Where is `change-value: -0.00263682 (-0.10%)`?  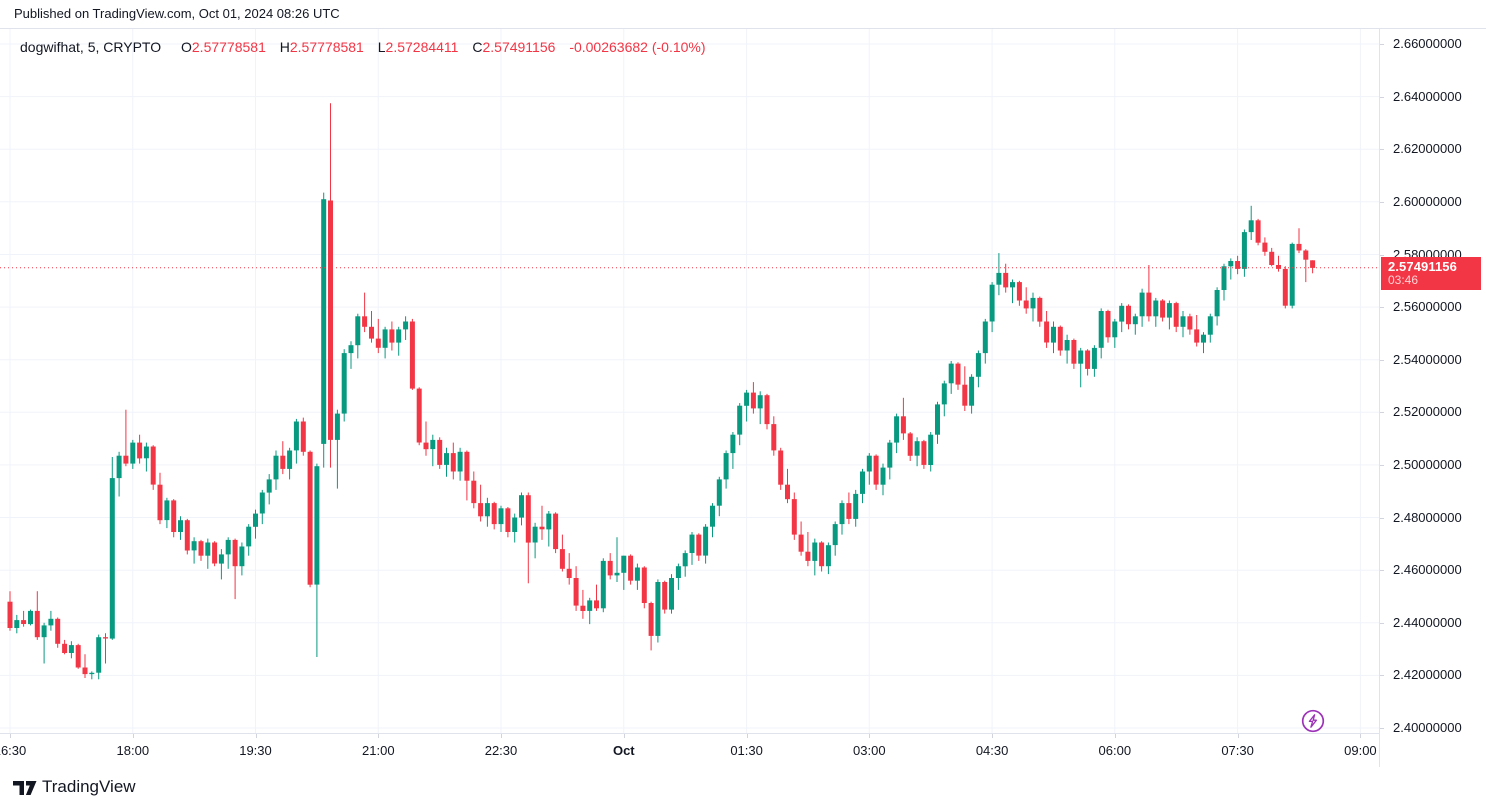
change-value: -0.00263682 (-0.10%) is located at coordinates (637, 47).